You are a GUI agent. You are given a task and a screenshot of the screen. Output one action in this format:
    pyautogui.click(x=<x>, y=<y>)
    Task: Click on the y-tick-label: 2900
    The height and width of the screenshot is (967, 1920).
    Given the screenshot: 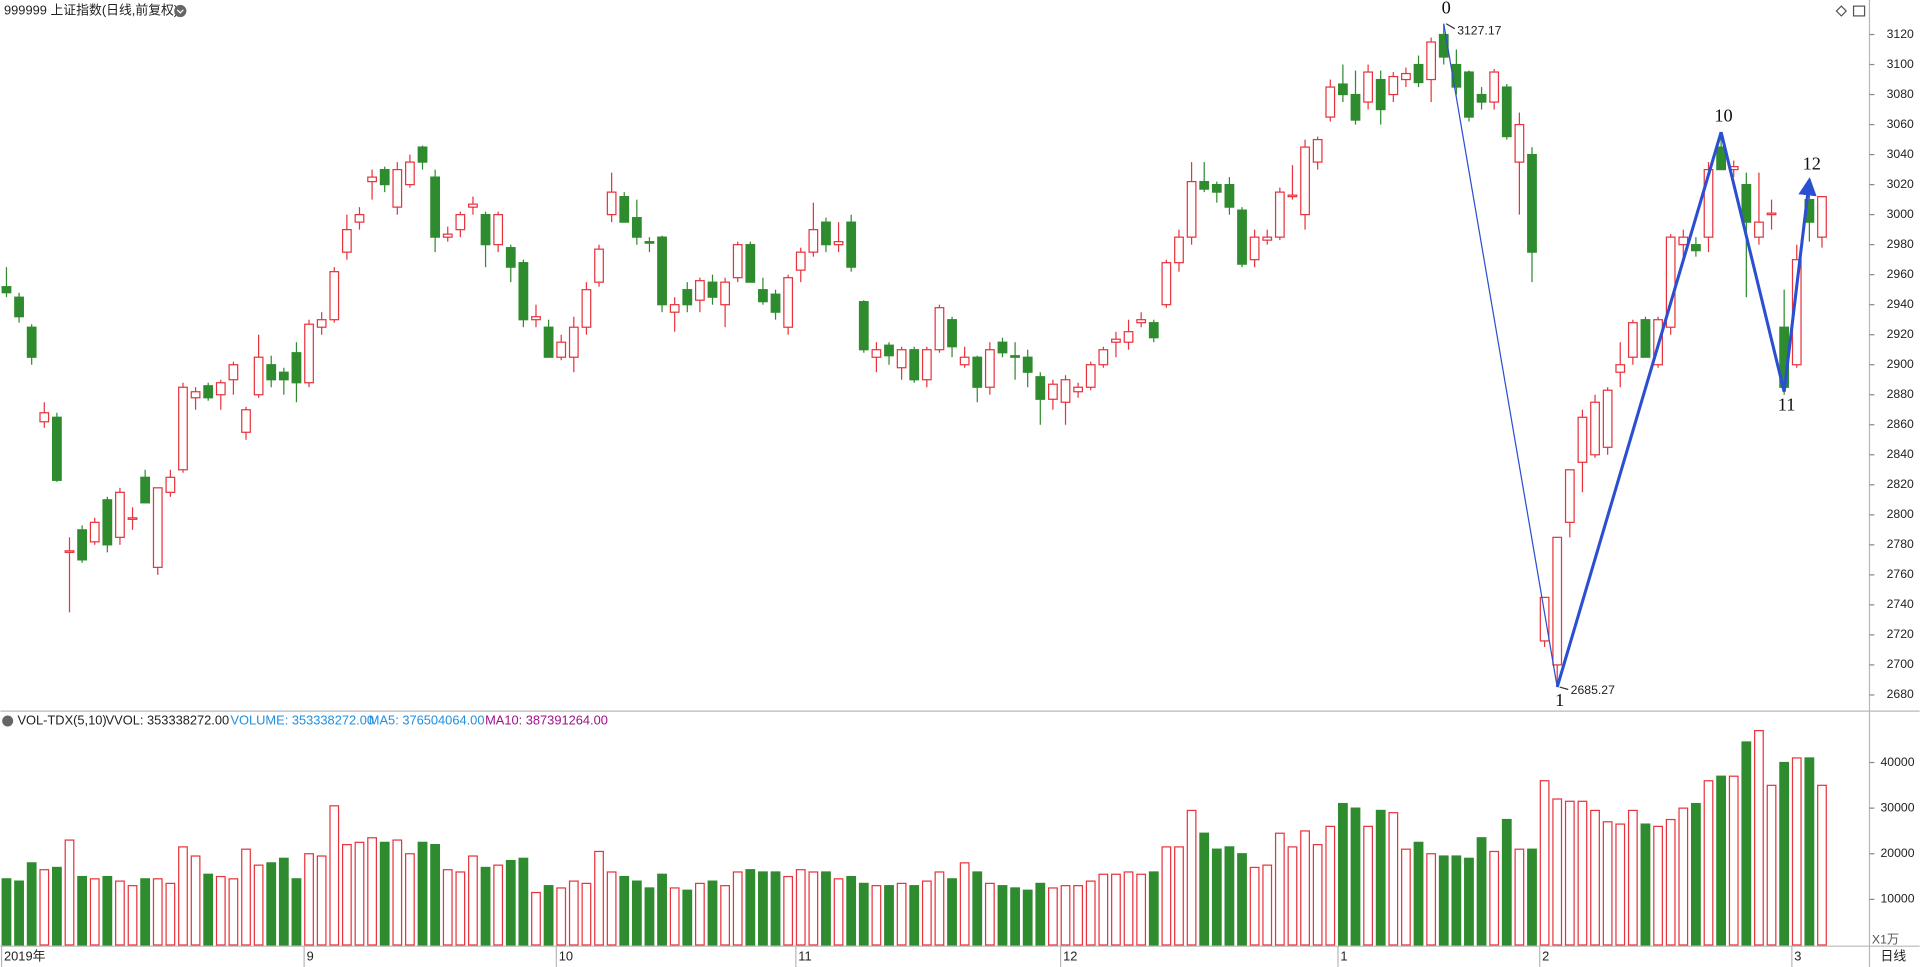 What is the action you would take?
    pyautogui.click(x=1900, y=364)
    